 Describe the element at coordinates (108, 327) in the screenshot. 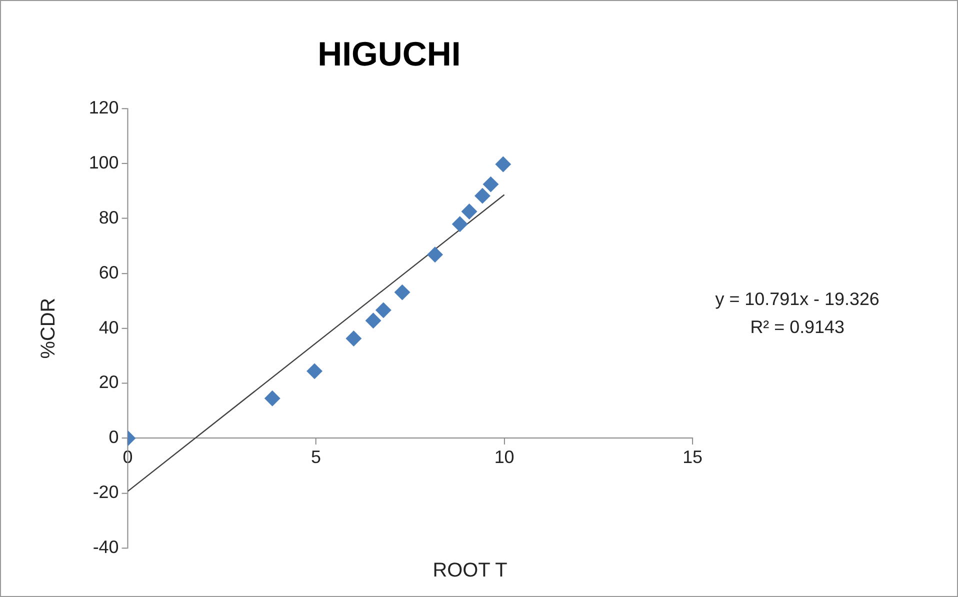

I see `y-tick-label: 40` at that location.